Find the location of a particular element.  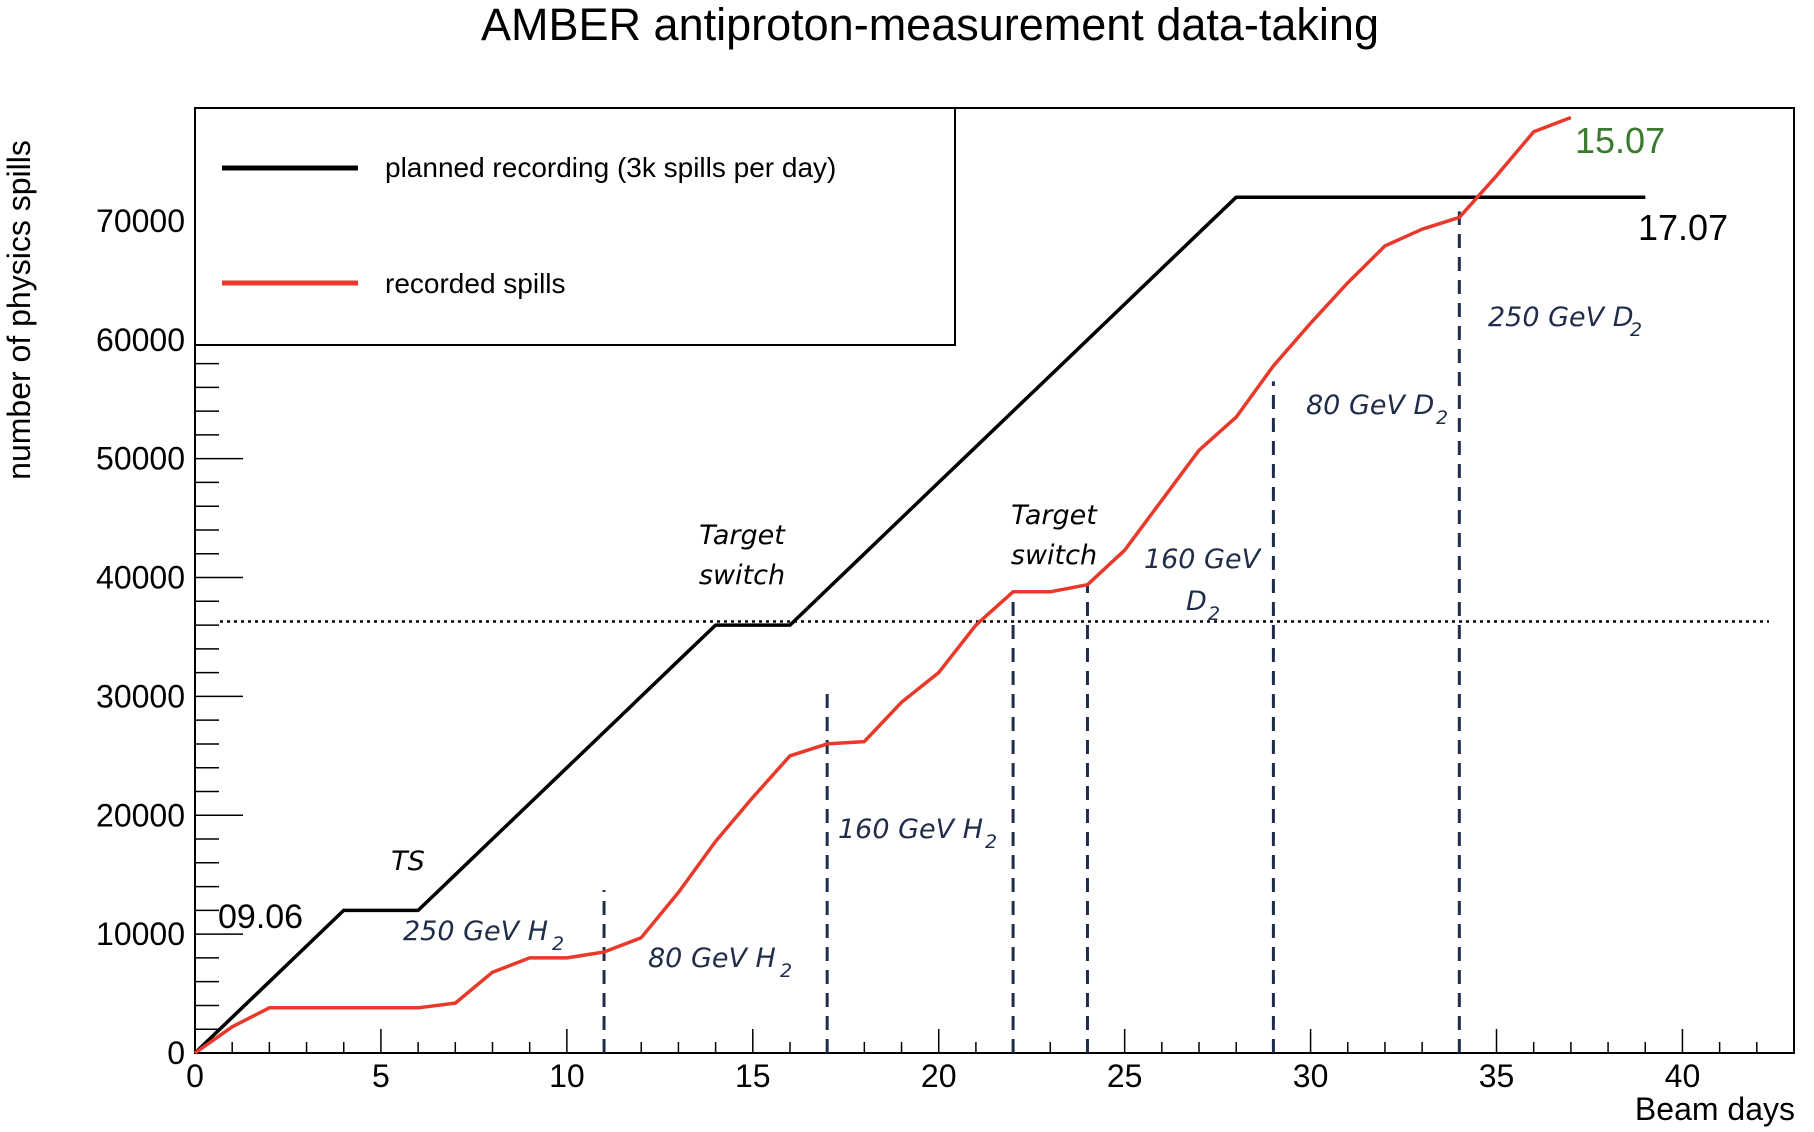

x-tick-label: 35 is located at coordinates (1497, 1076).